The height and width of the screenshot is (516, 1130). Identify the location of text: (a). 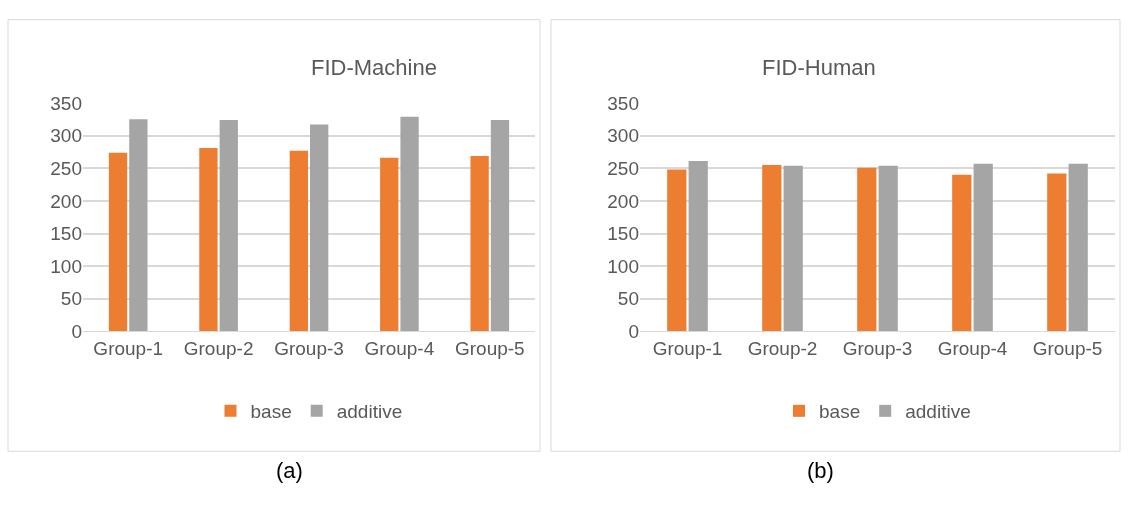
(289, 470).